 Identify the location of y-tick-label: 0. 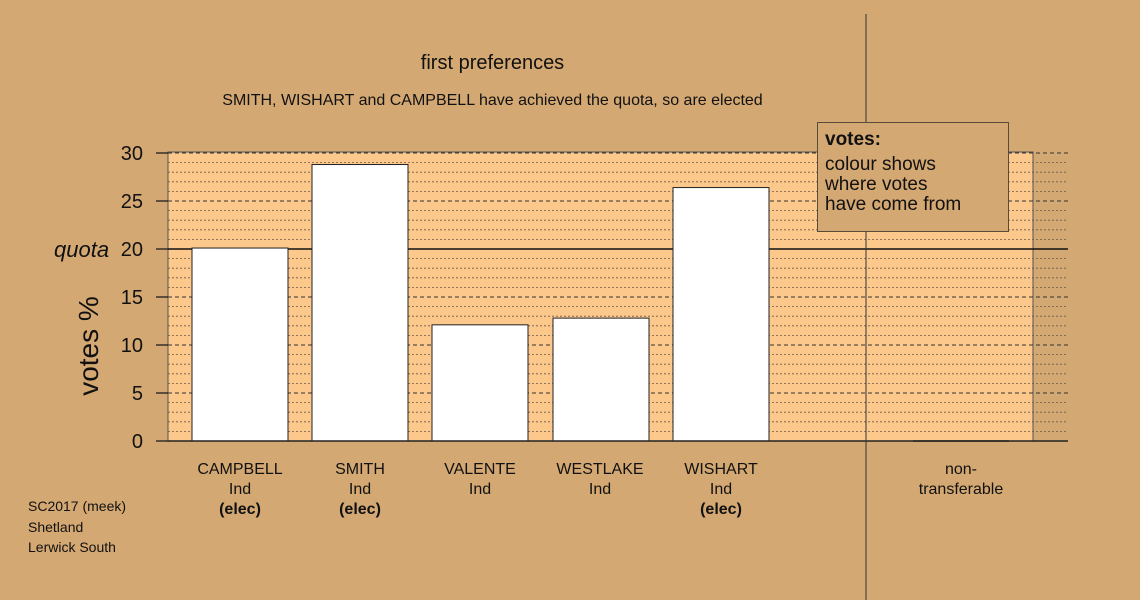
(137, 442).